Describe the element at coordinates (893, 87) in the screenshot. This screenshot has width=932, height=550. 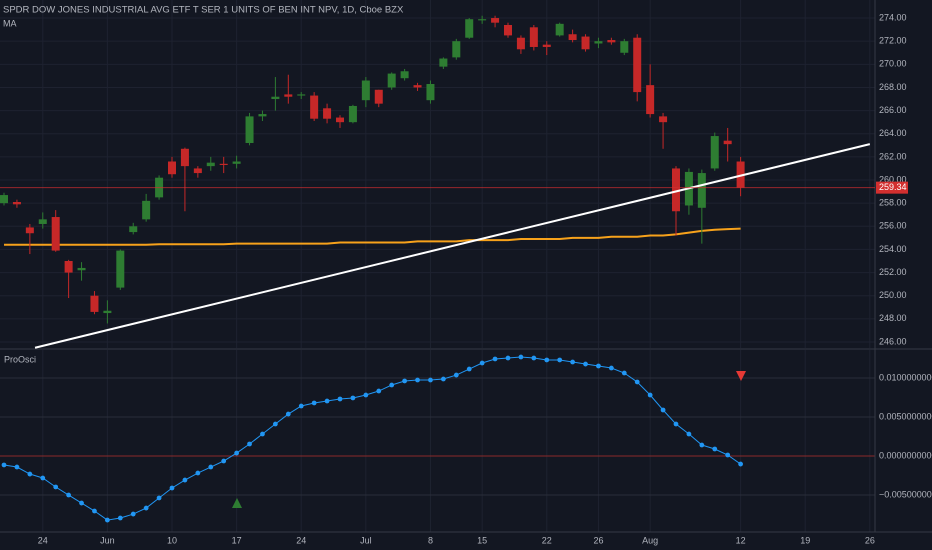
I see `y-tick-label: 268.00` at that location.